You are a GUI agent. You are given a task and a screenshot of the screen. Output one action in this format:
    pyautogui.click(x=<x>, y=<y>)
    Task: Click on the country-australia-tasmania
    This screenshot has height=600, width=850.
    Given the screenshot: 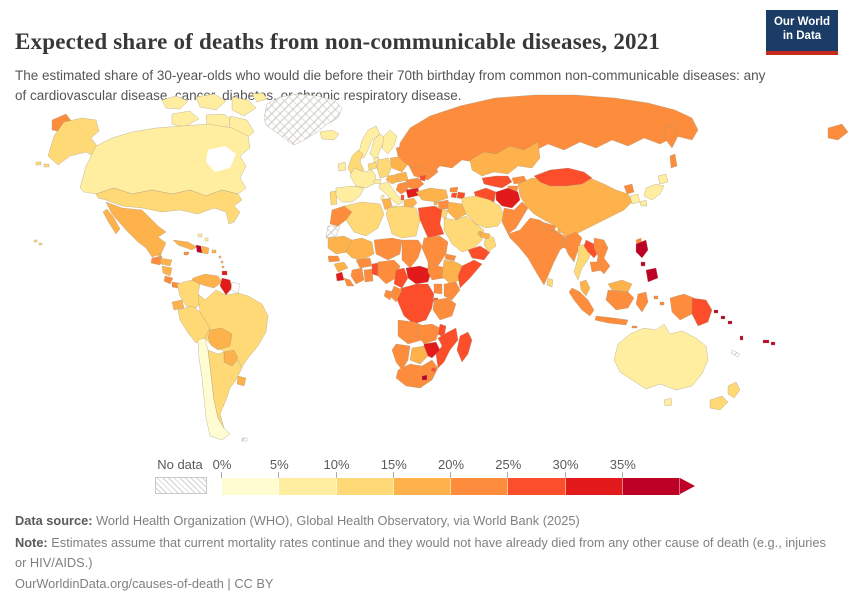 What is the action you would take?
    pyautogui.click(x=668, y=402)
    